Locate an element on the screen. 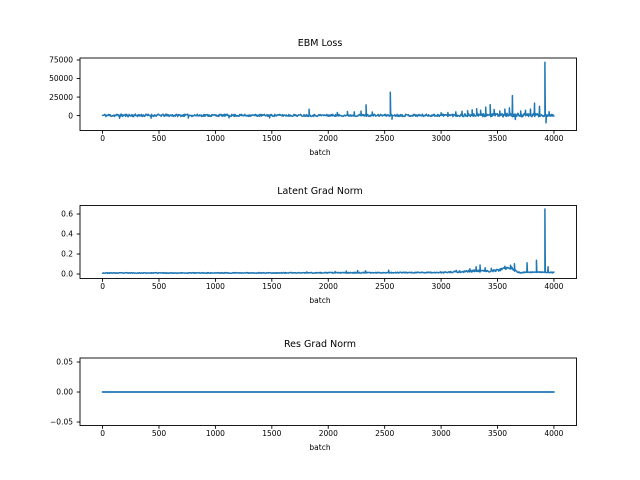 This screenshot has width=640, height=480. x-axis-label-batch-middle: batch is located at coordinates (320, 300).